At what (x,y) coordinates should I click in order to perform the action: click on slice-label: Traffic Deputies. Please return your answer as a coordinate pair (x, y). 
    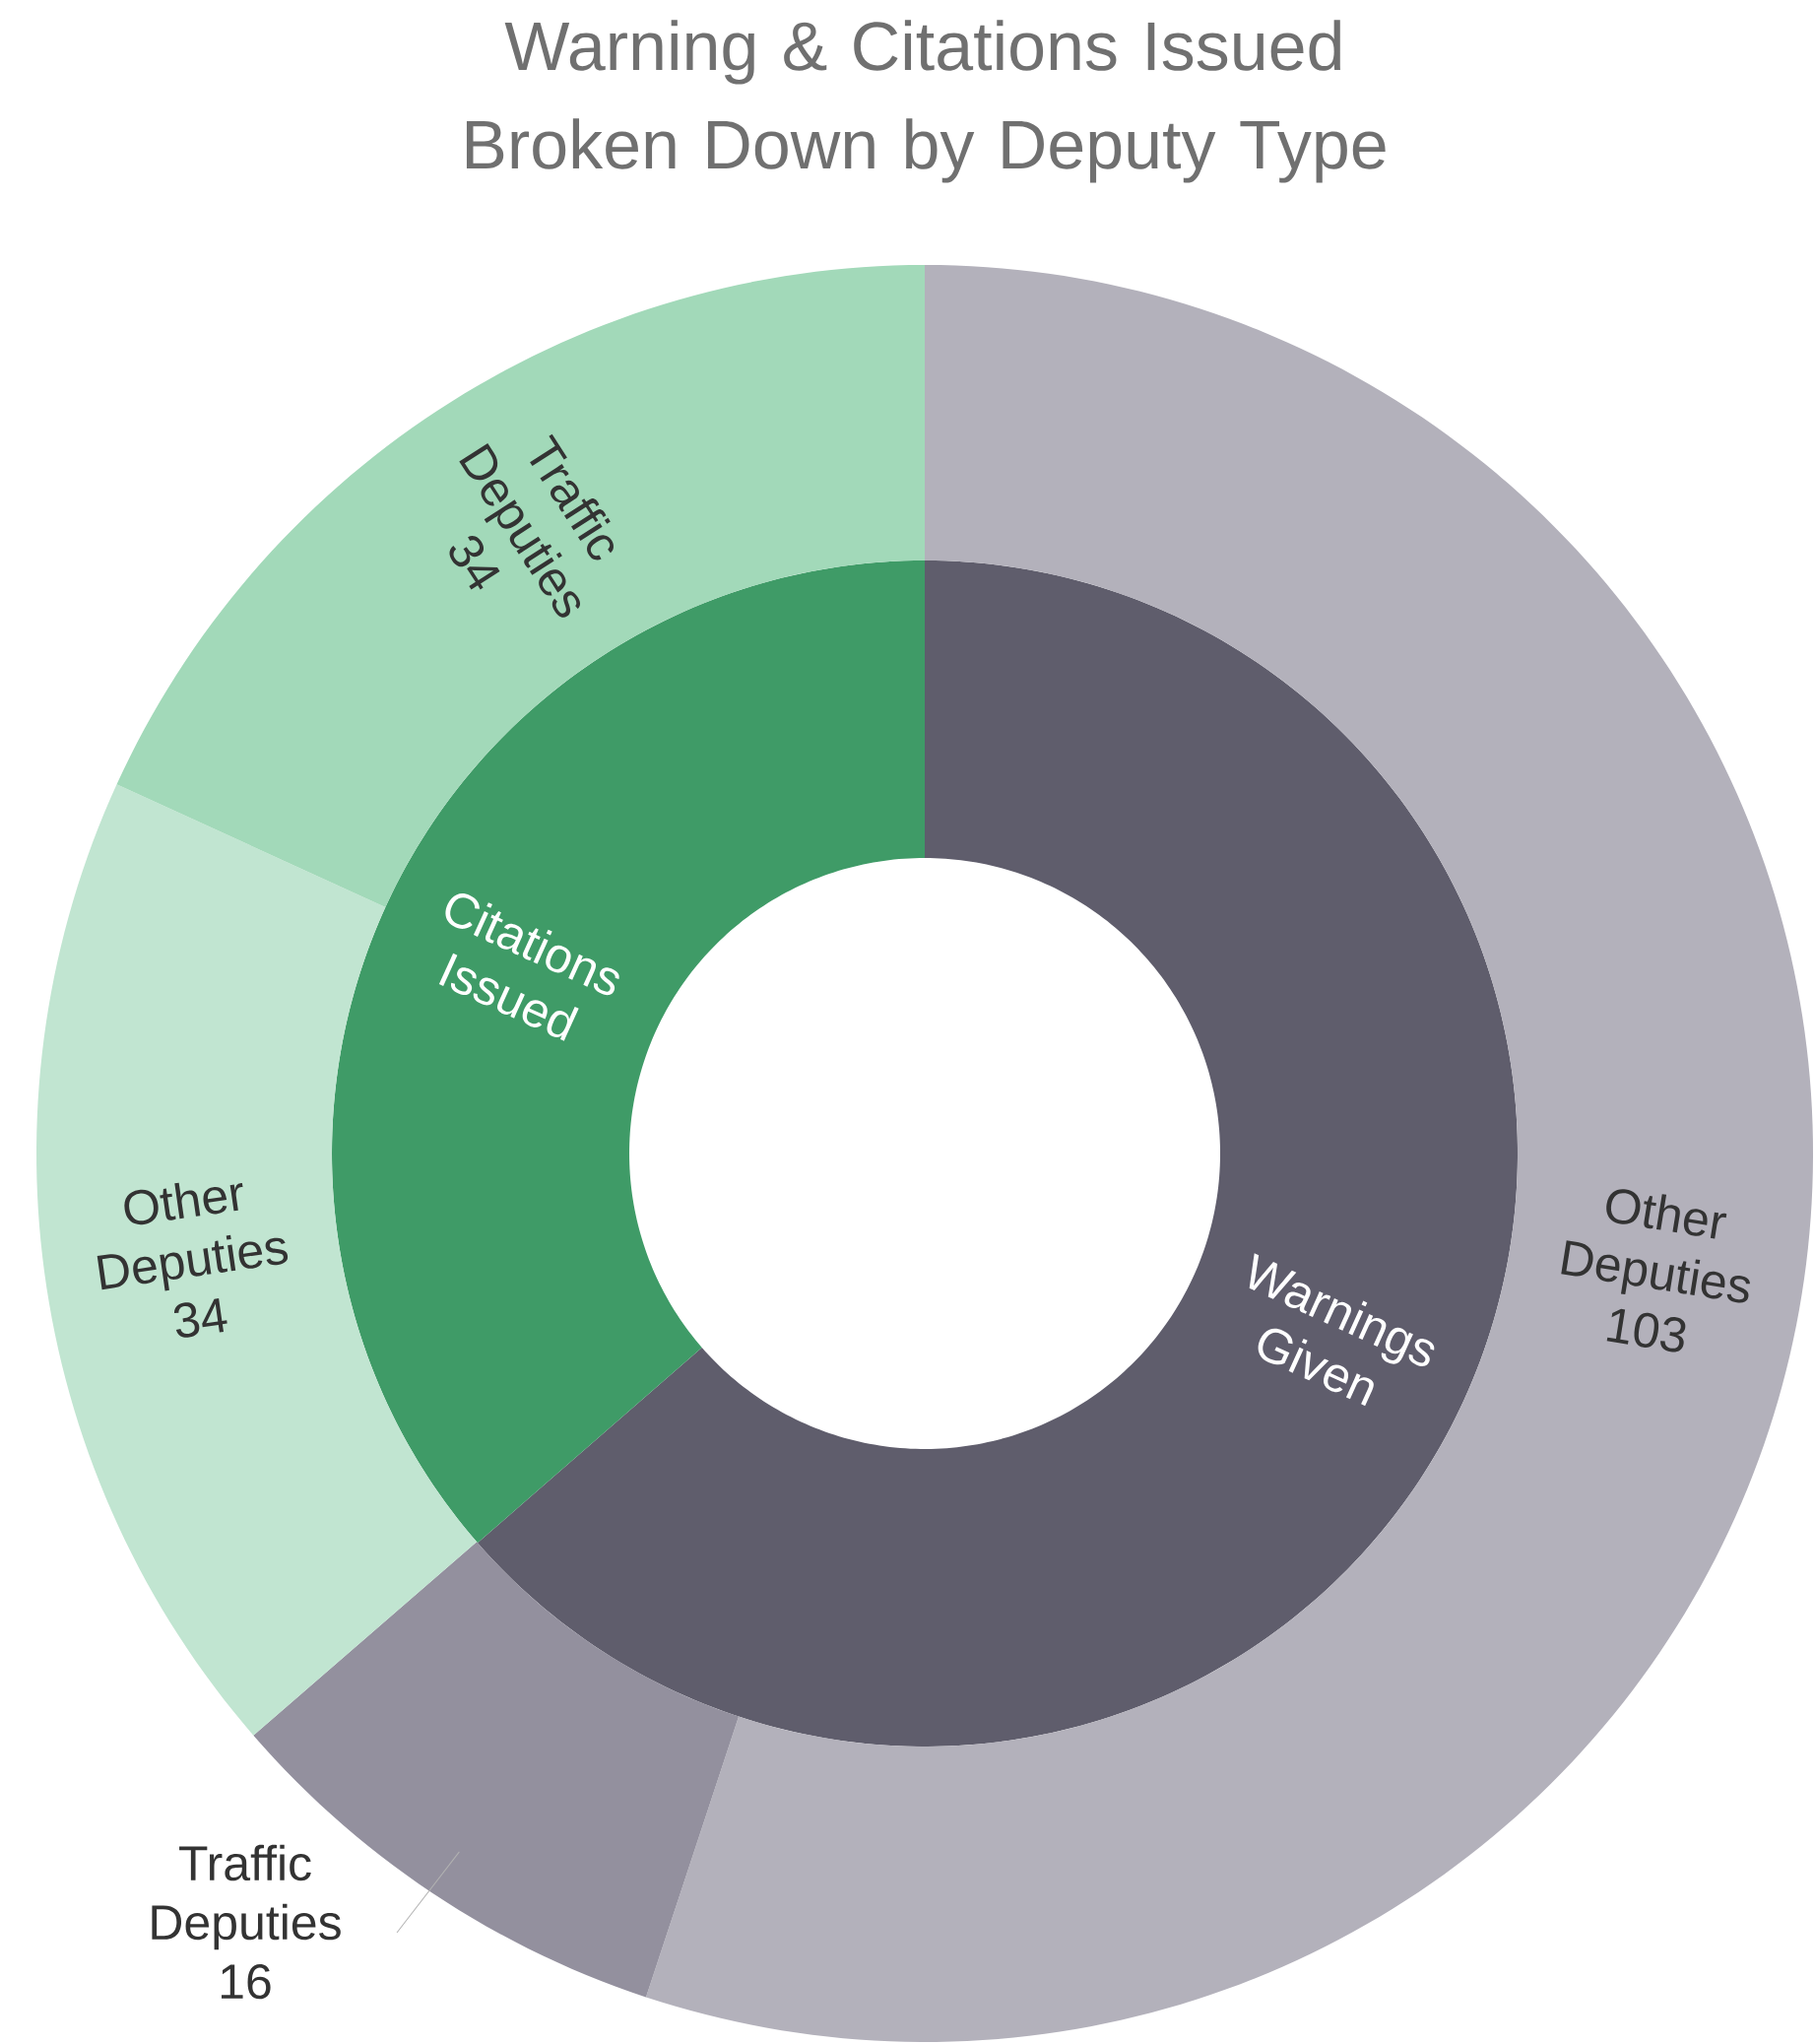
    Looking at the image, I should click on (246, 1897).